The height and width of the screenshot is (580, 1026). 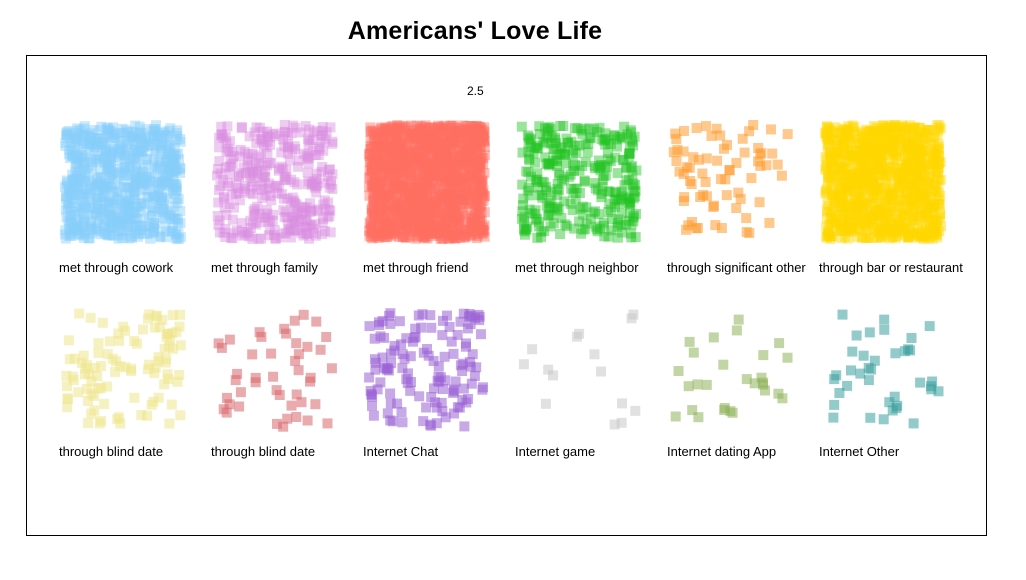 What do you see at coordinates (736, 267) in the screenshot?
I see `panel-label: through significant other` at bounding box center [736, 267].